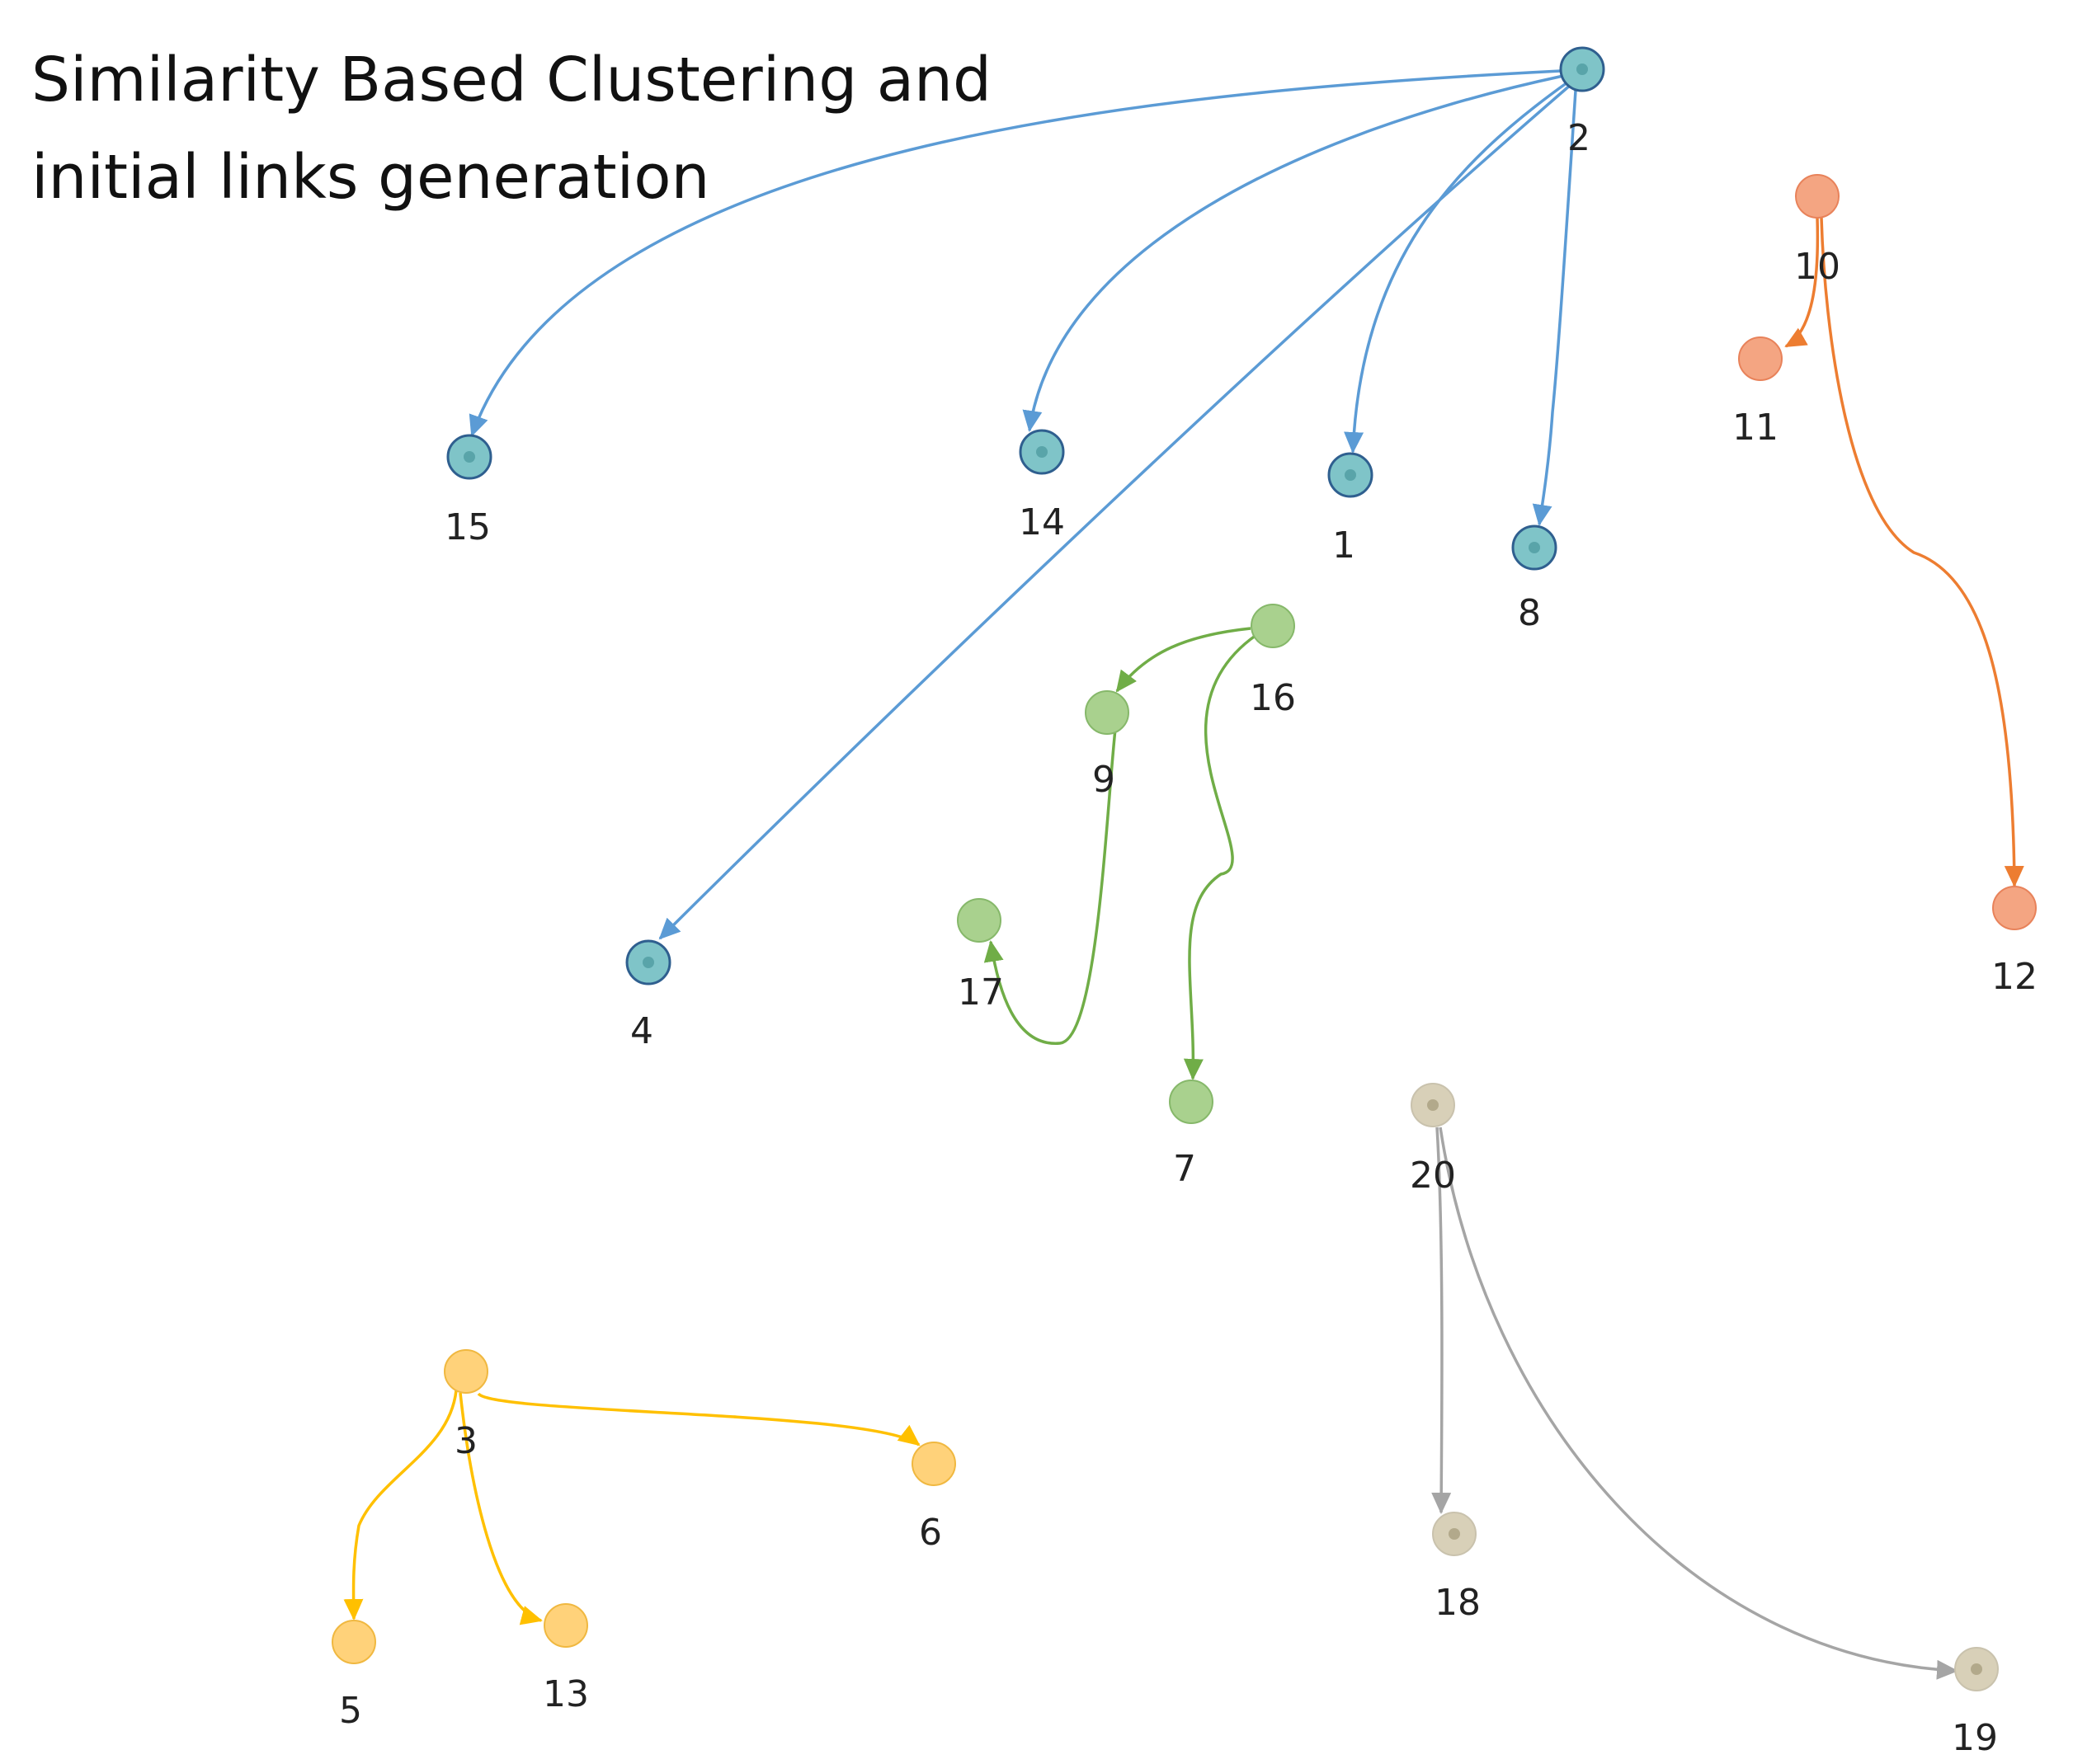 The width and height of the screenshot is (2073, 1764). What do you see at coordinates (2014, 942) in the screenshot?
I see `node-12: 12` at bounding box center [2014, 942].